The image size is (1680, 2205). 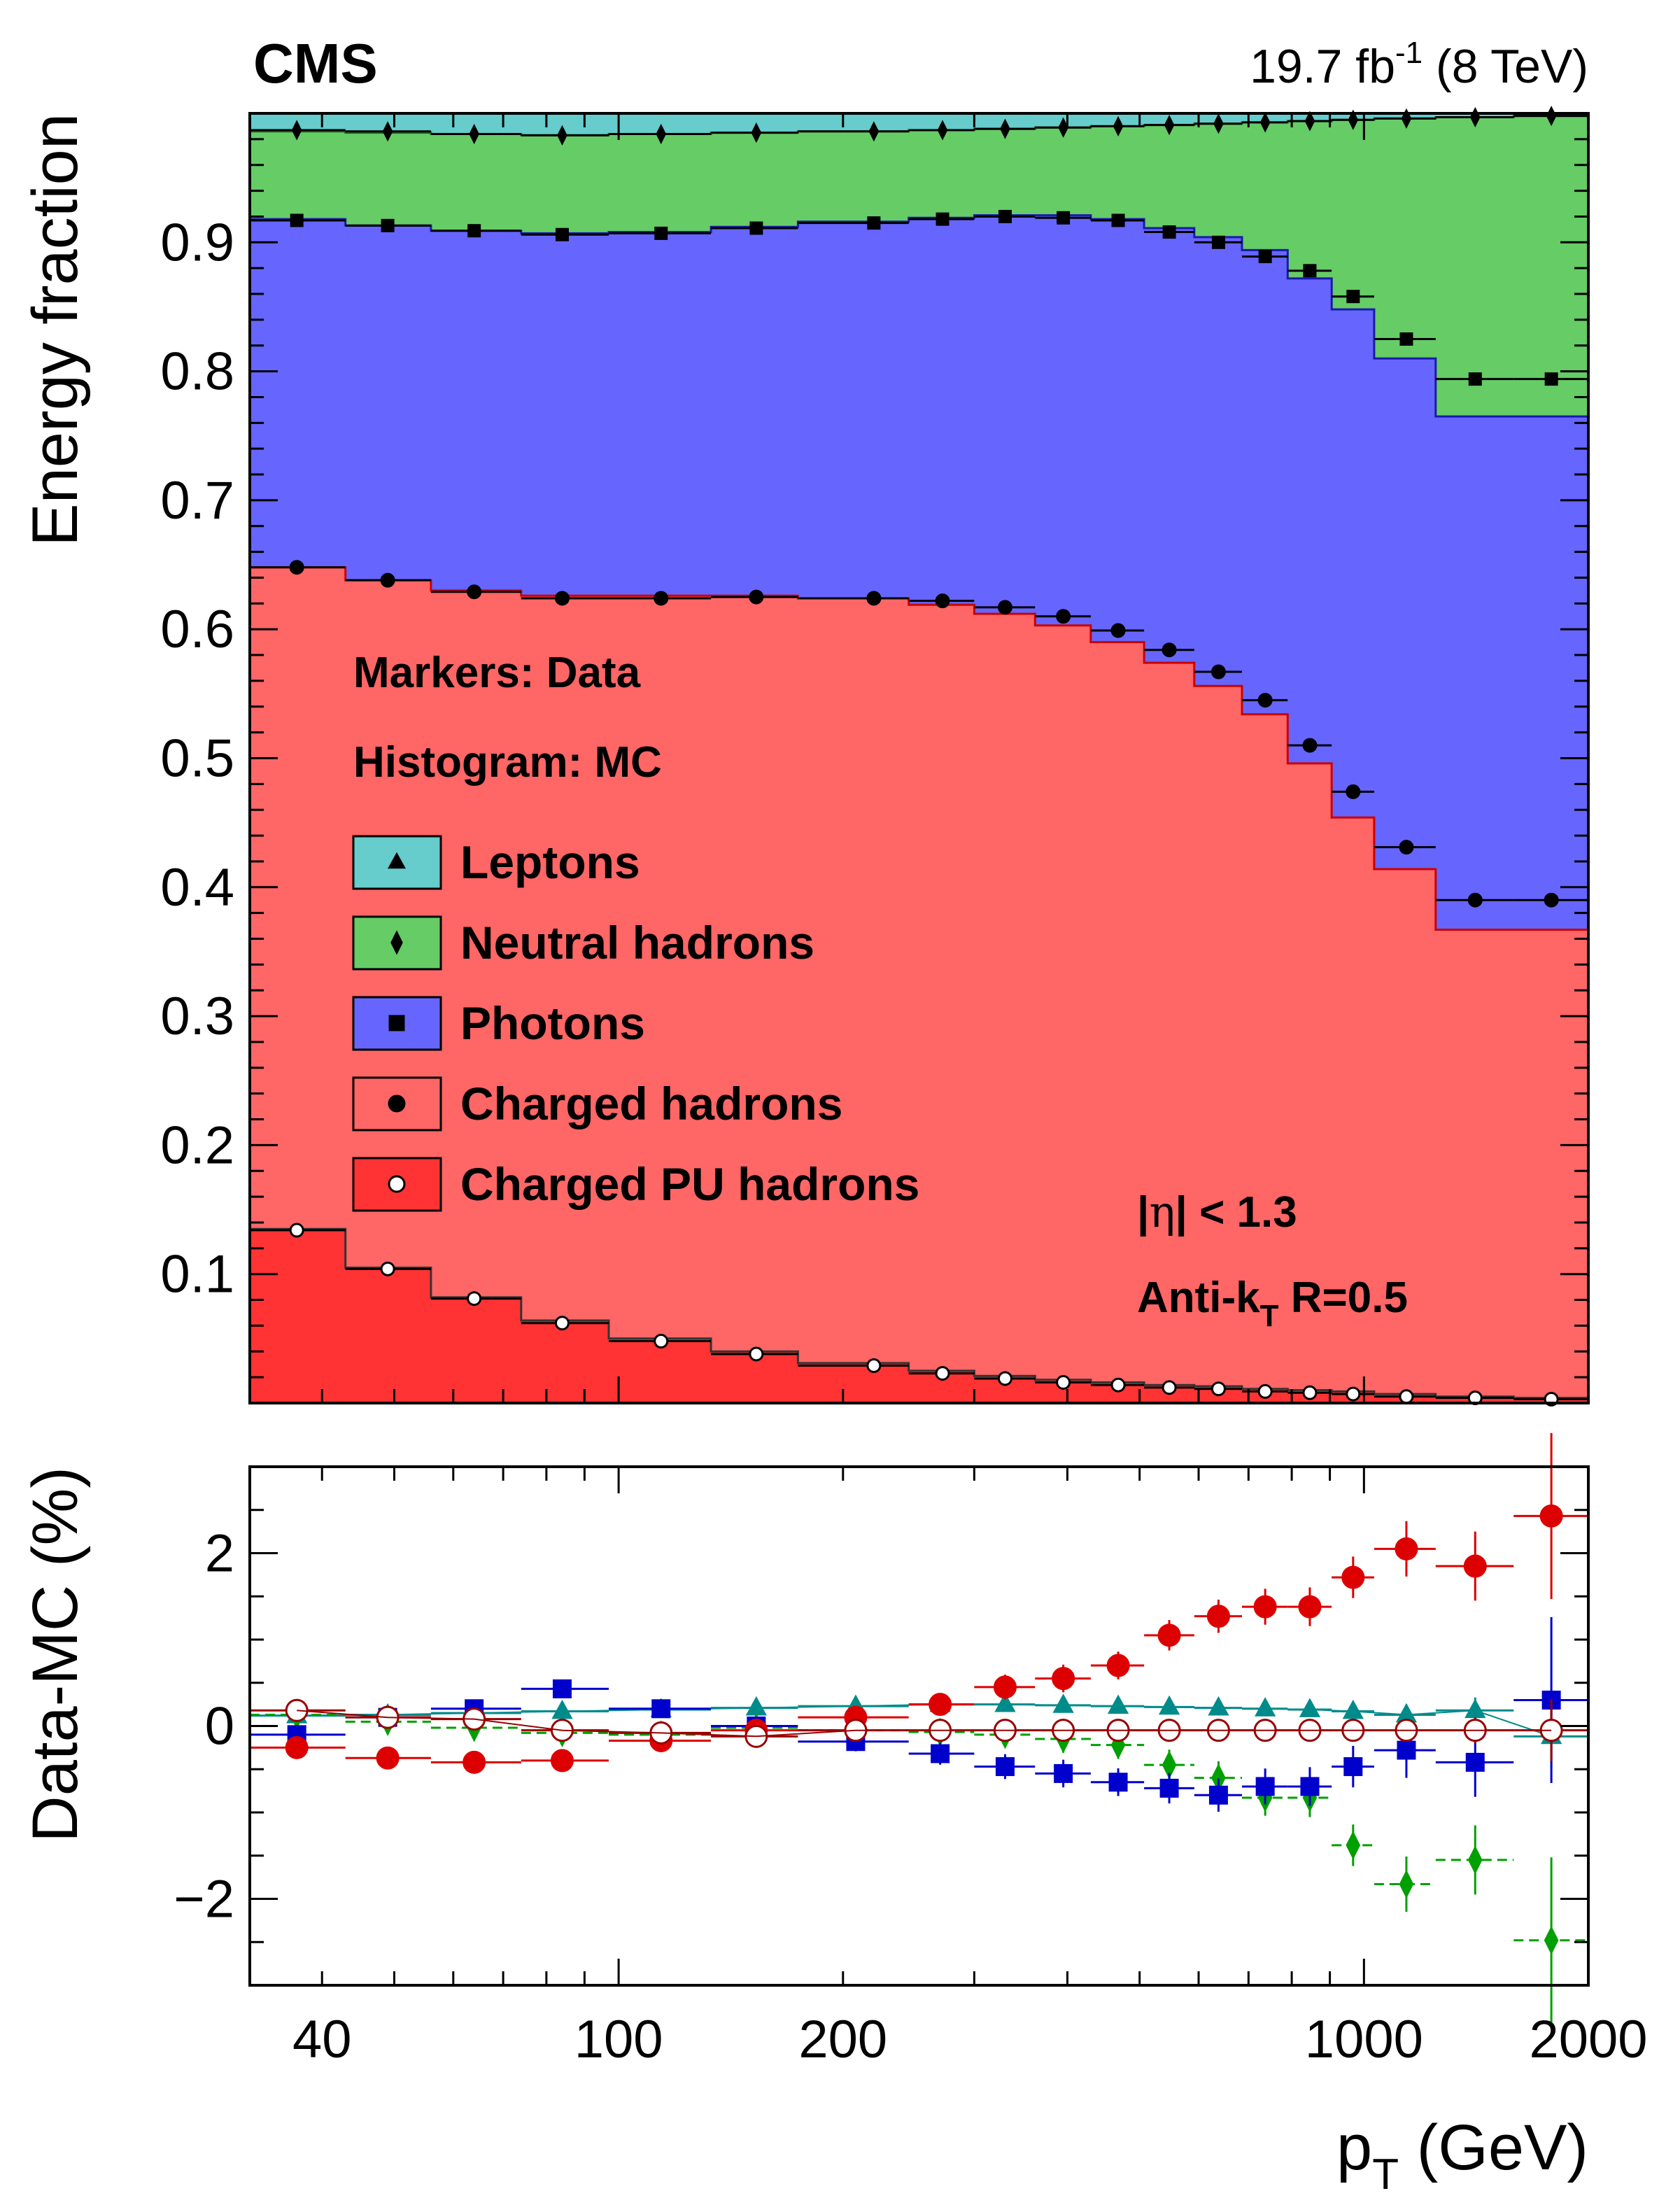 I want to click on x-tick-label: 100, so click(x=618, y=2039).